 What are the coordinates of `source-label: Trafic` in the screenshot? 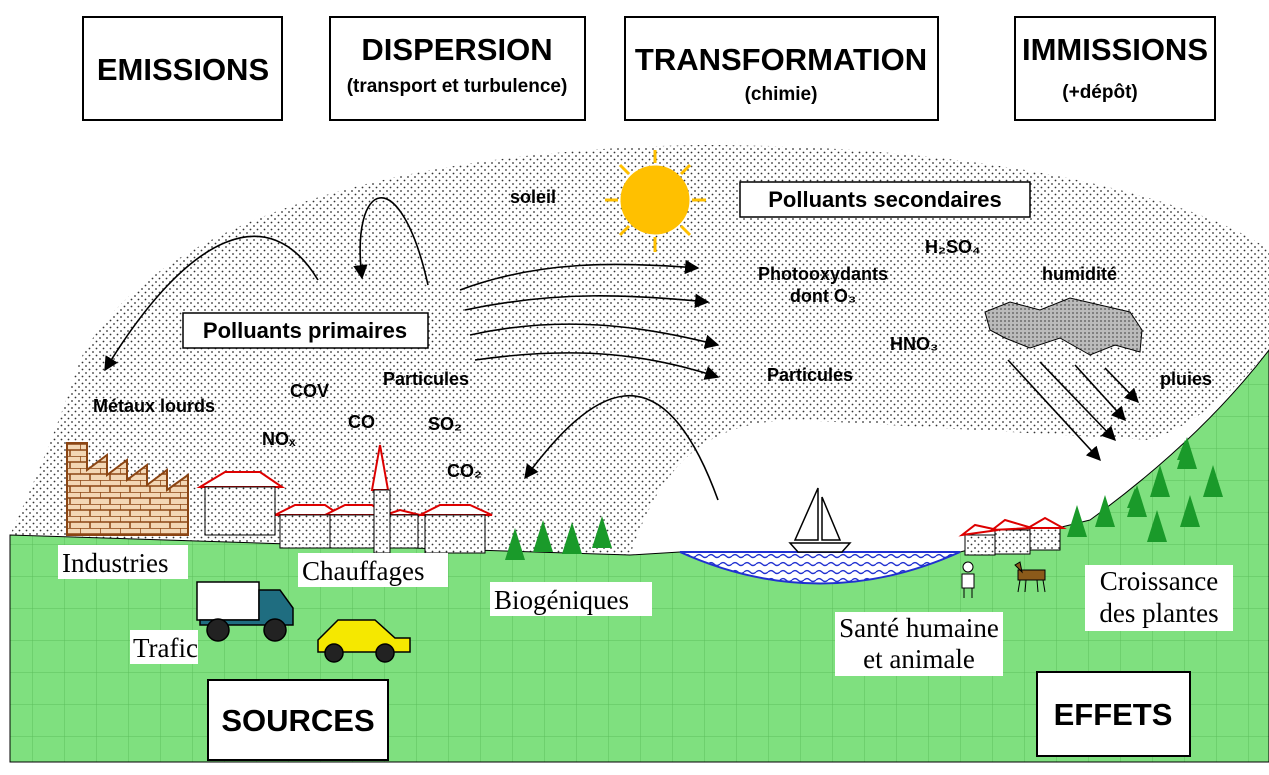 It's located at (165, 648).